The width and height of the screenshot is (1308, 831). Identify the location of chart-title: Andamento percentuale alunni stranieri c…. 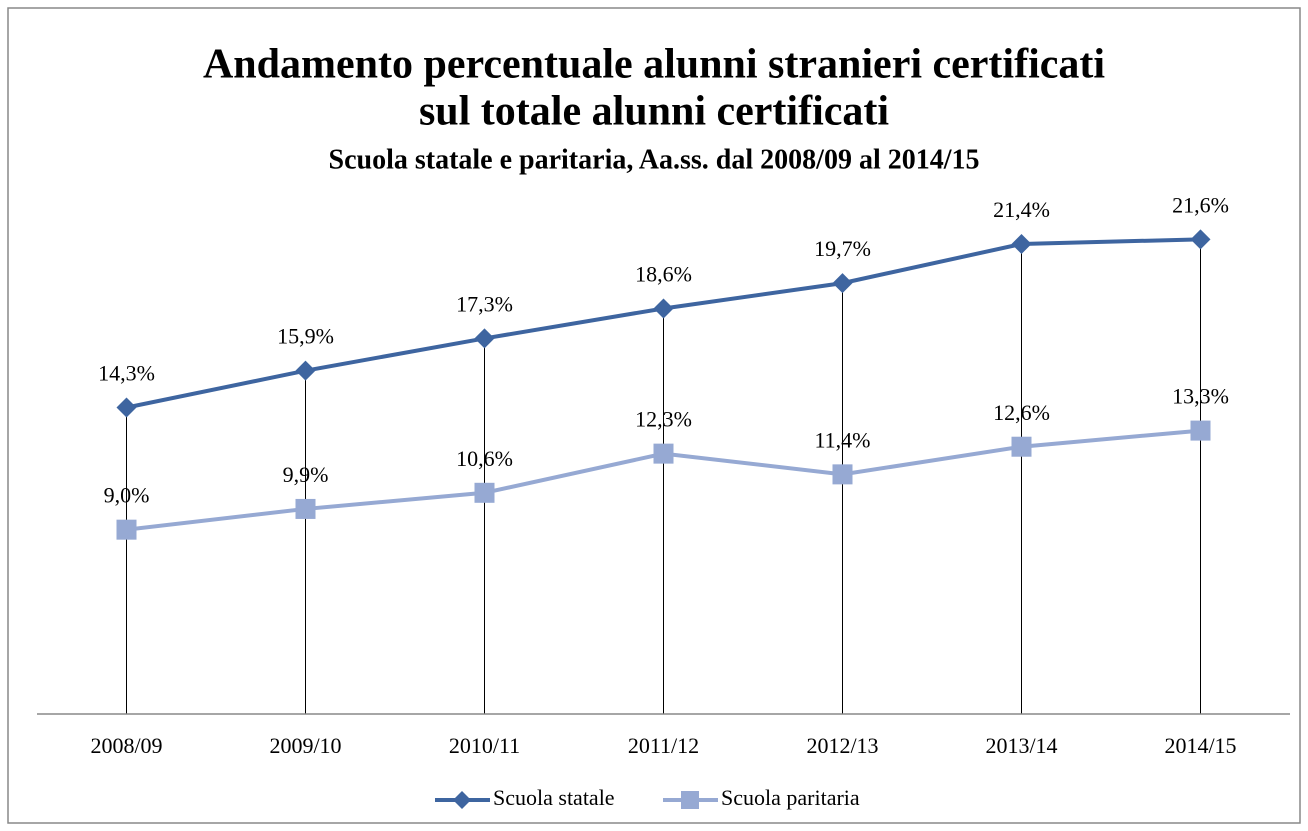
(654, 65).